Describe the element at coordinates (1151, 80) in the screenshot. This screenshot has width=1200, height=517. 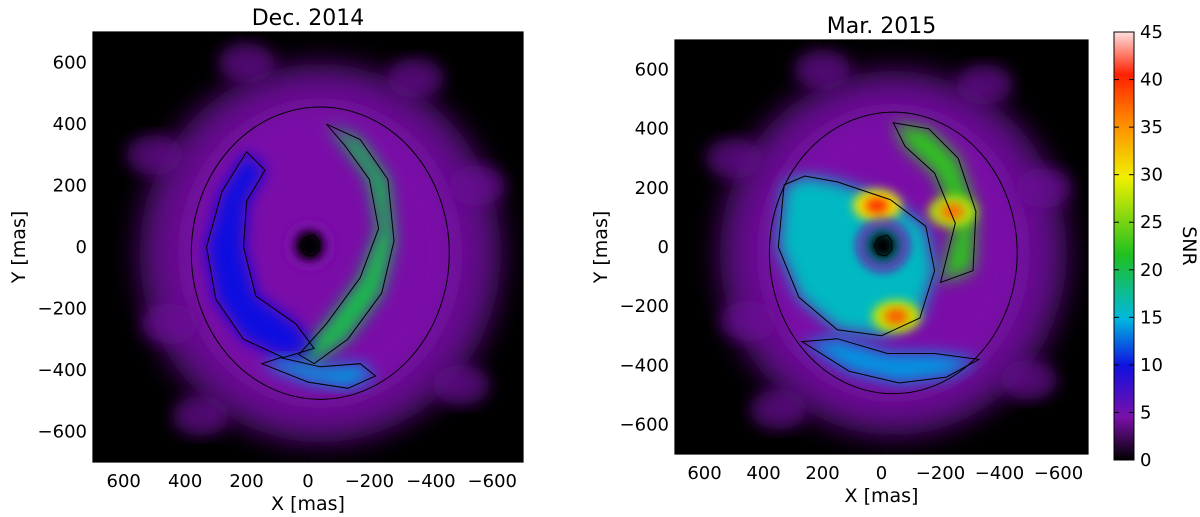
I see `colorbar-tick-label: 40` at that location.